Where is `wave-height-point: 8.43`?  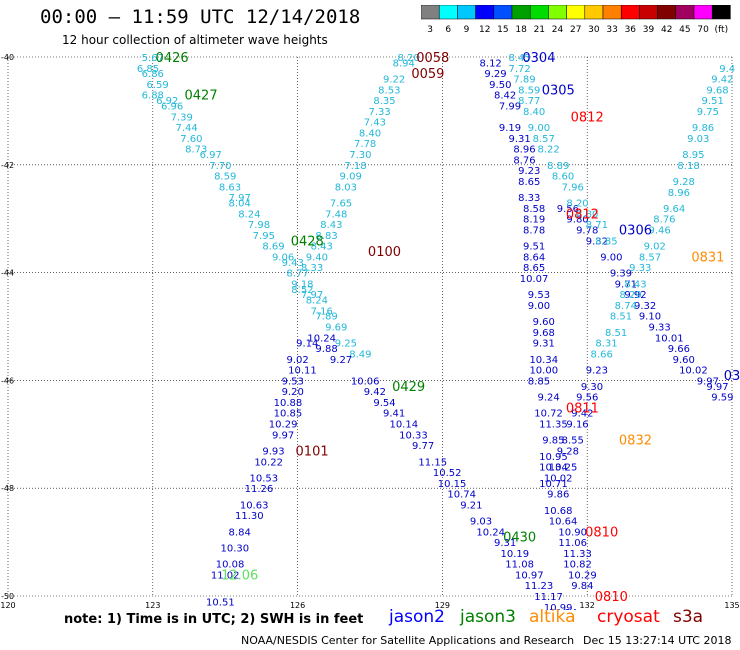 wave-height-point: 8.43 is located at coordinates (635, 284).